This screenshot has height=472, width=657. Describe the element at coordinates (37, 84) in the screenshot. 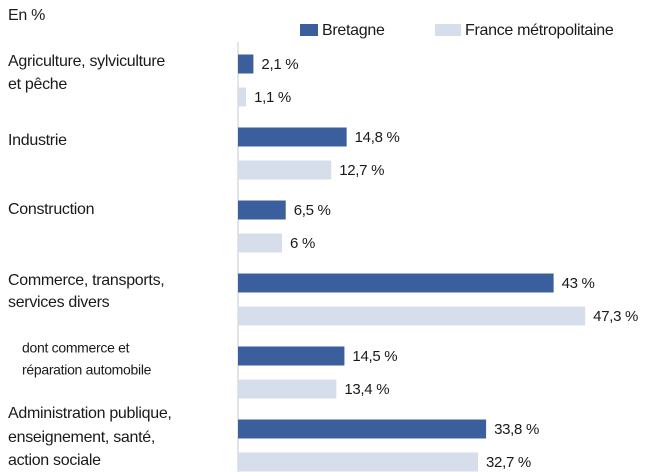

I see `category-label: et pêche` at that location.